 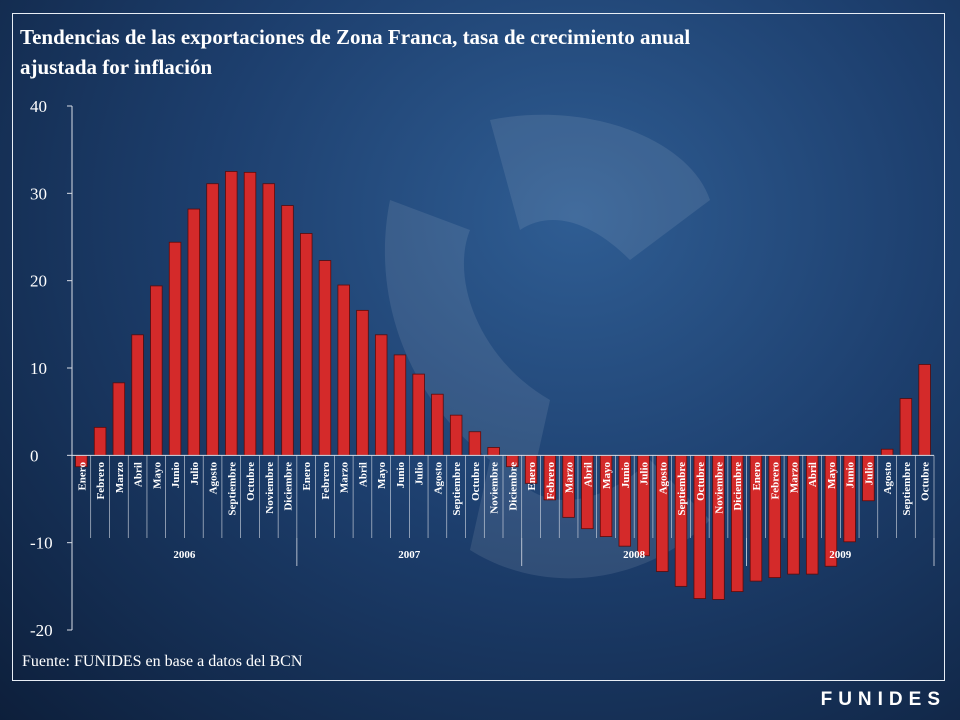 I want to click on y-tick-label: 40, so click(x=38, y=106).